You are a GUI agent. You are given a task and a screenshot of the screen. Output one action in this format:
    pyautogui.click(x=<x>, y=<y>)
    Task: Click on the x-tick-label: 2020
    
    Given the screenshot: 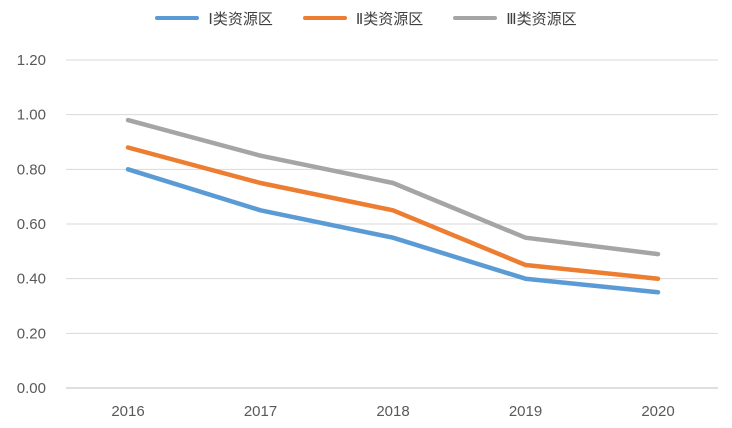 What is the action you would take?
    pyautogui.click(x=657, y=411)
    